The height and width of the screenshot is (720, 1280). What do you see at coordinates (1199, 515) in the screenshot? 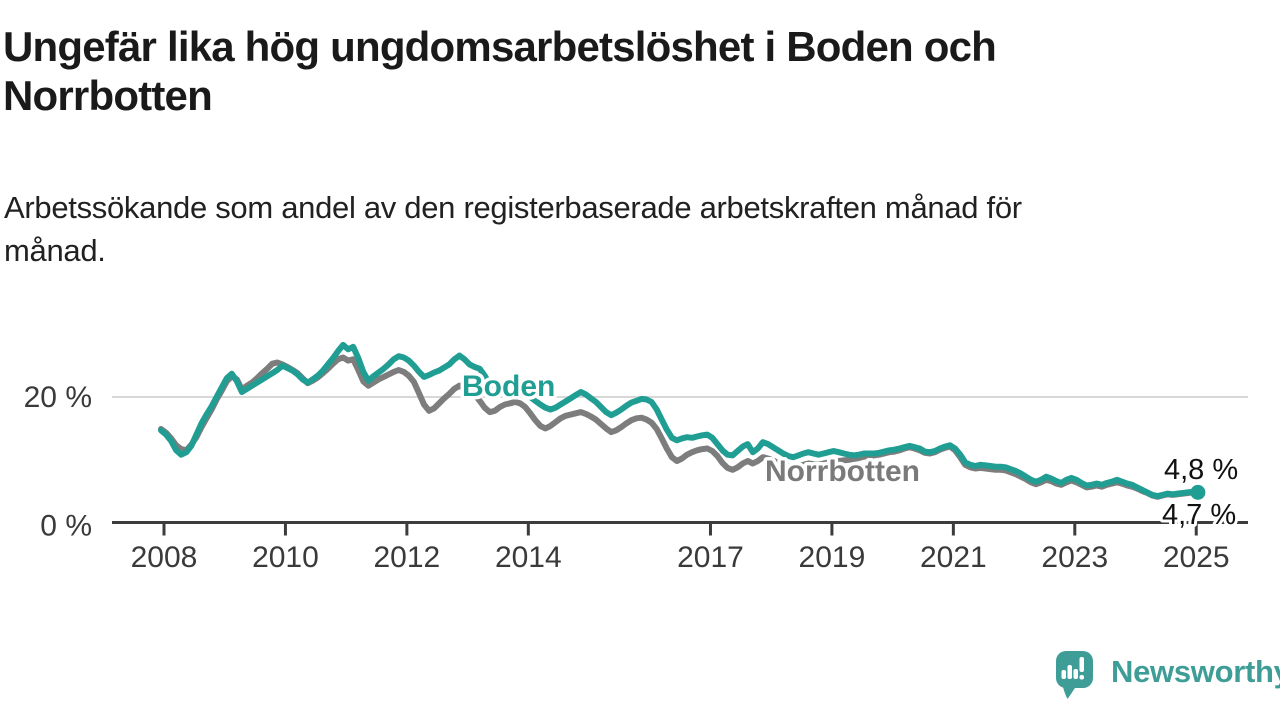
I see `end-value-label-norrbotten: 4,7 %` at bounding box center [1199, 515].